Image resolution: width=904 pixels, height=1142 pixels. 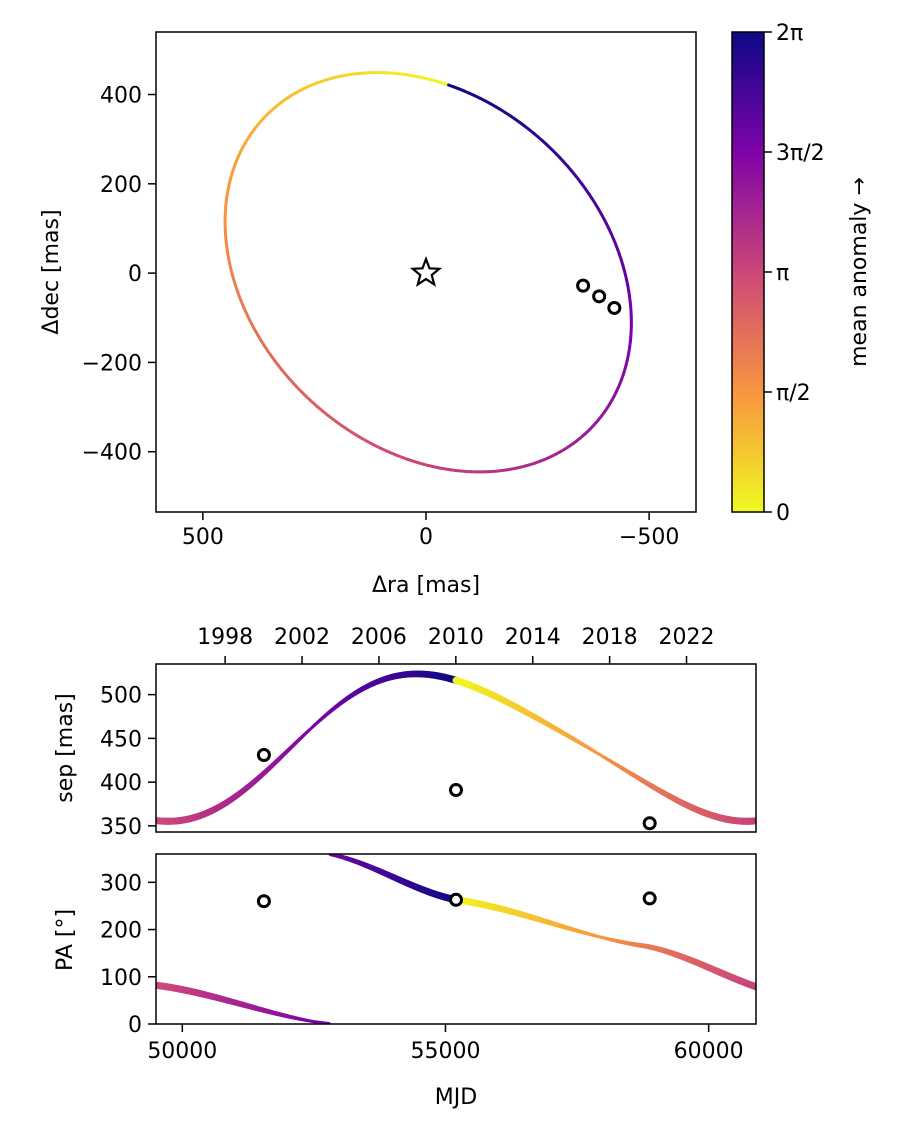 What do you see at coordinates (460, 939) in the screenshot?
I see `pa-curve` at bounding box center [460, 939].